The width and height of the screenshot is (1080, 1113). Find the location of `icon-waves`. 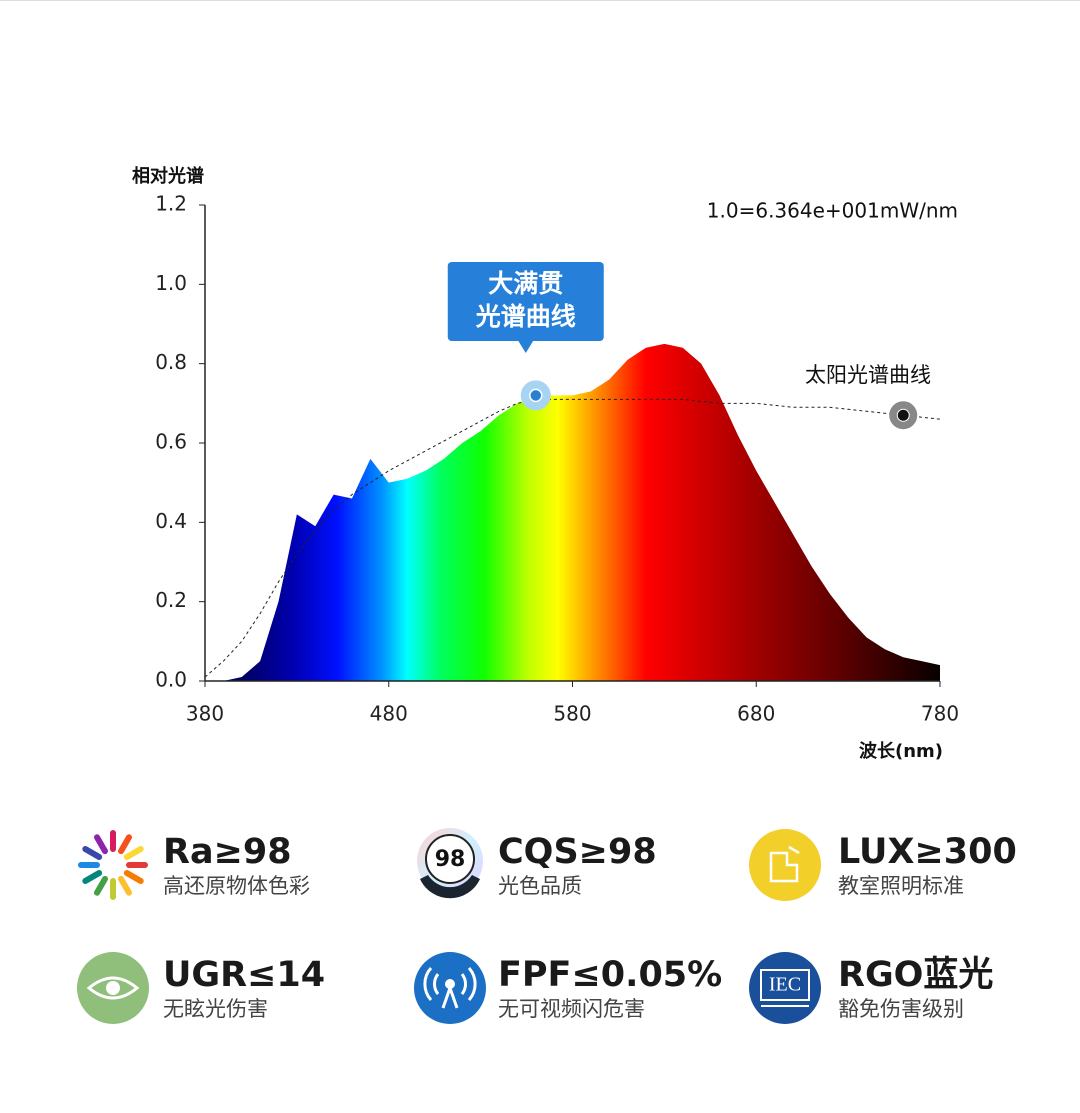

icon-waves is located at coordinates (450, 988).